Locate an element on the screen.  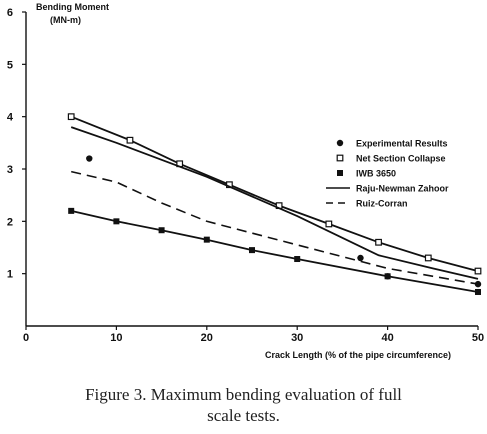
x-tick-label: 0 is located at coordinates (26, 338).